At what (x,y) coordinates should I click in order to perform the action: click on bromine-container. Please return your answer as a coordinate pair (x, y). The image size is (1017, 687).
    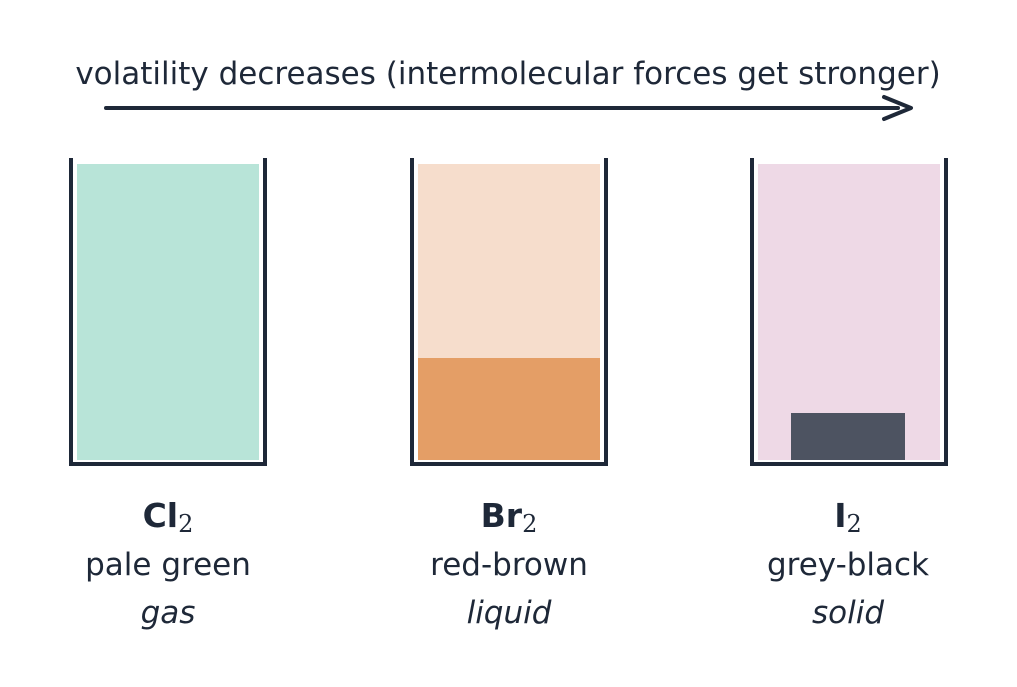
    Looking at the image, I should click on (509, 312).